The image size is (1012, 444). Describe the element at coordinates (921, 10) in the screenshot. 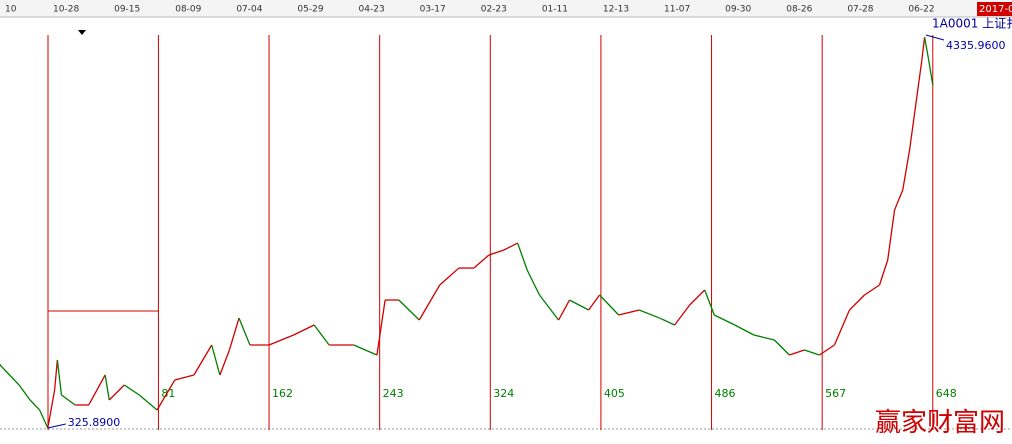

I see `top-axis-label: 06-22` at that location.